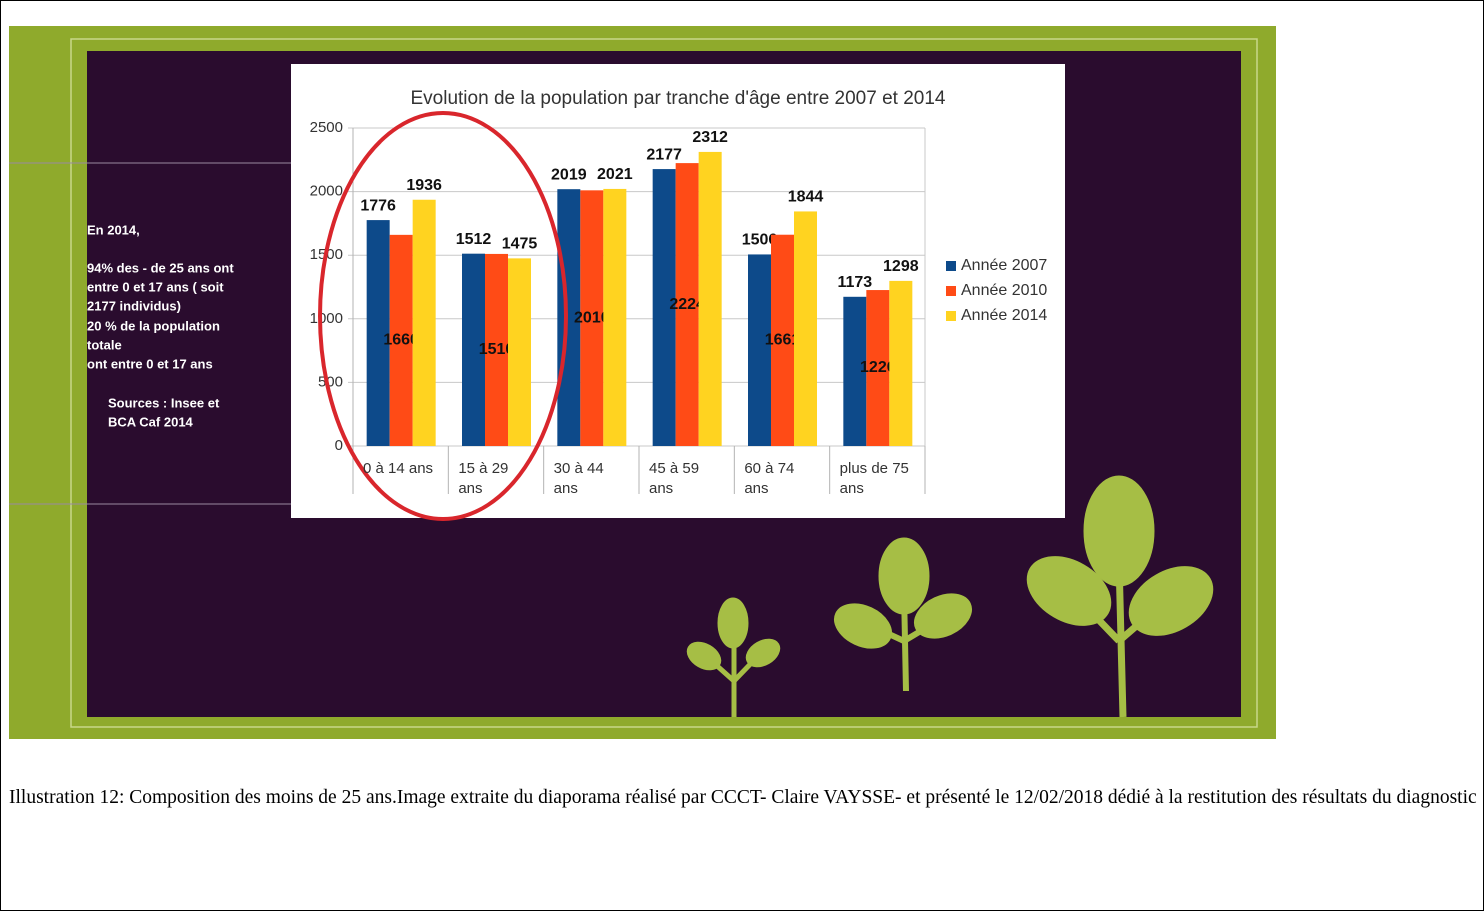 This screenshot has width=1484, height=911. I want to click on x-tick-label: 30 à 44 ans, so click(578, 478).